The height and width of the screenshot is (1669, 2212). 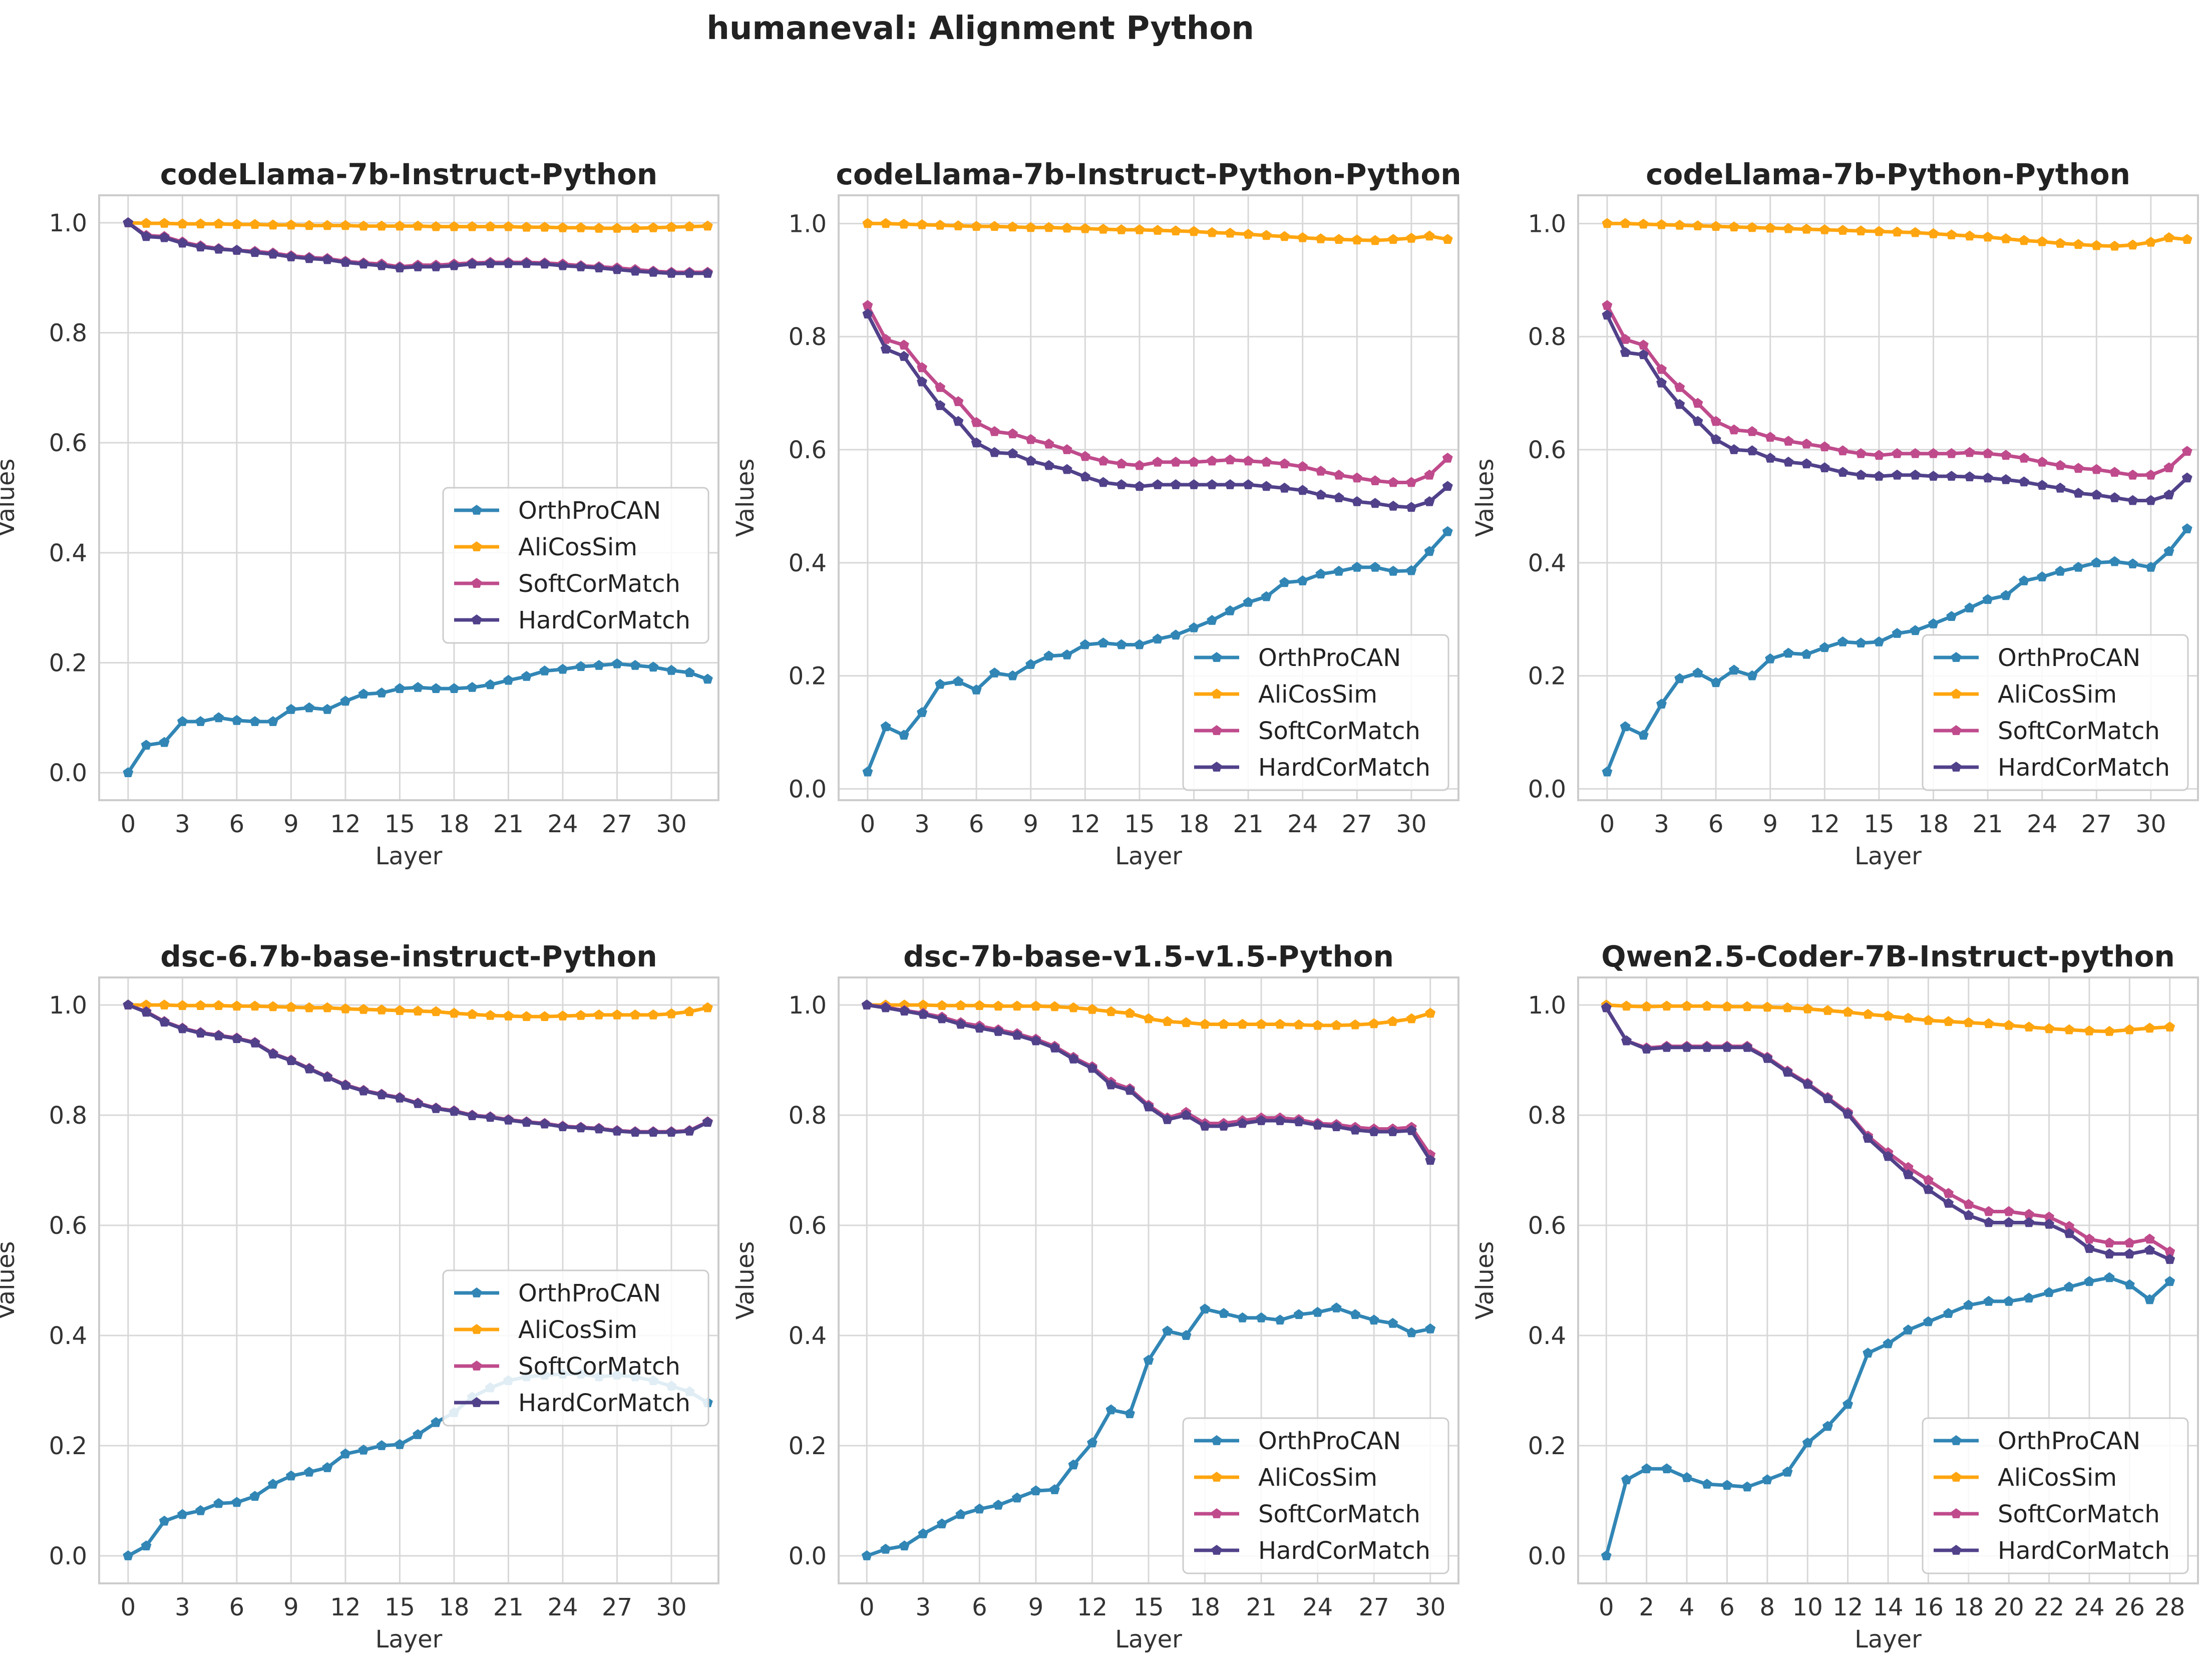 What do you see at coordinates (1897, 407) in the screenshot?
I see `series-HardCorMatch` at bounding box center [1897, 407].